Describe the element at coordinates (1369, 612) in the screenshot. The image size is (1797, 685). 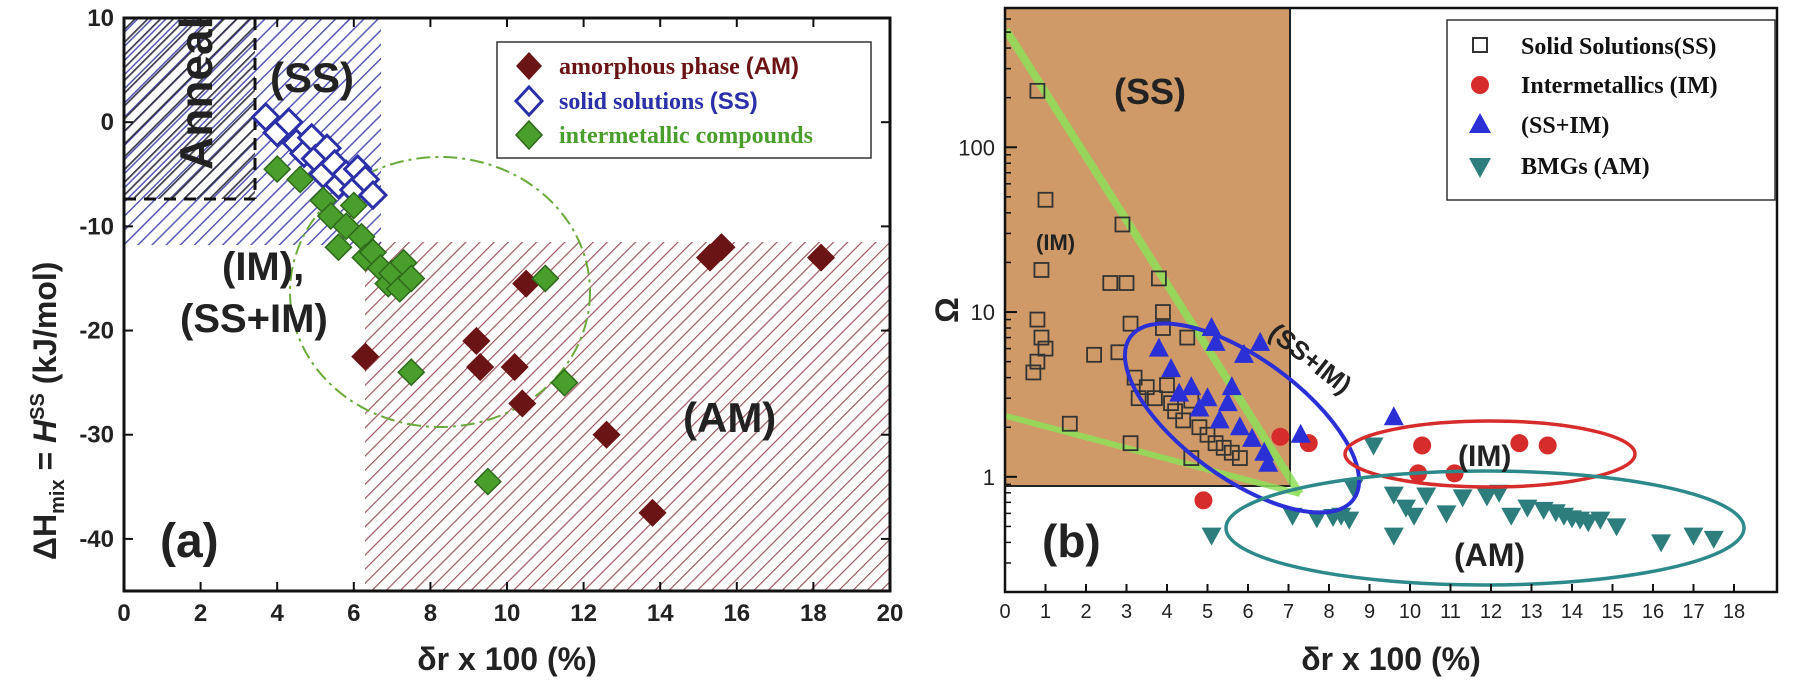
I see `x-tick-label: 9` at that location.